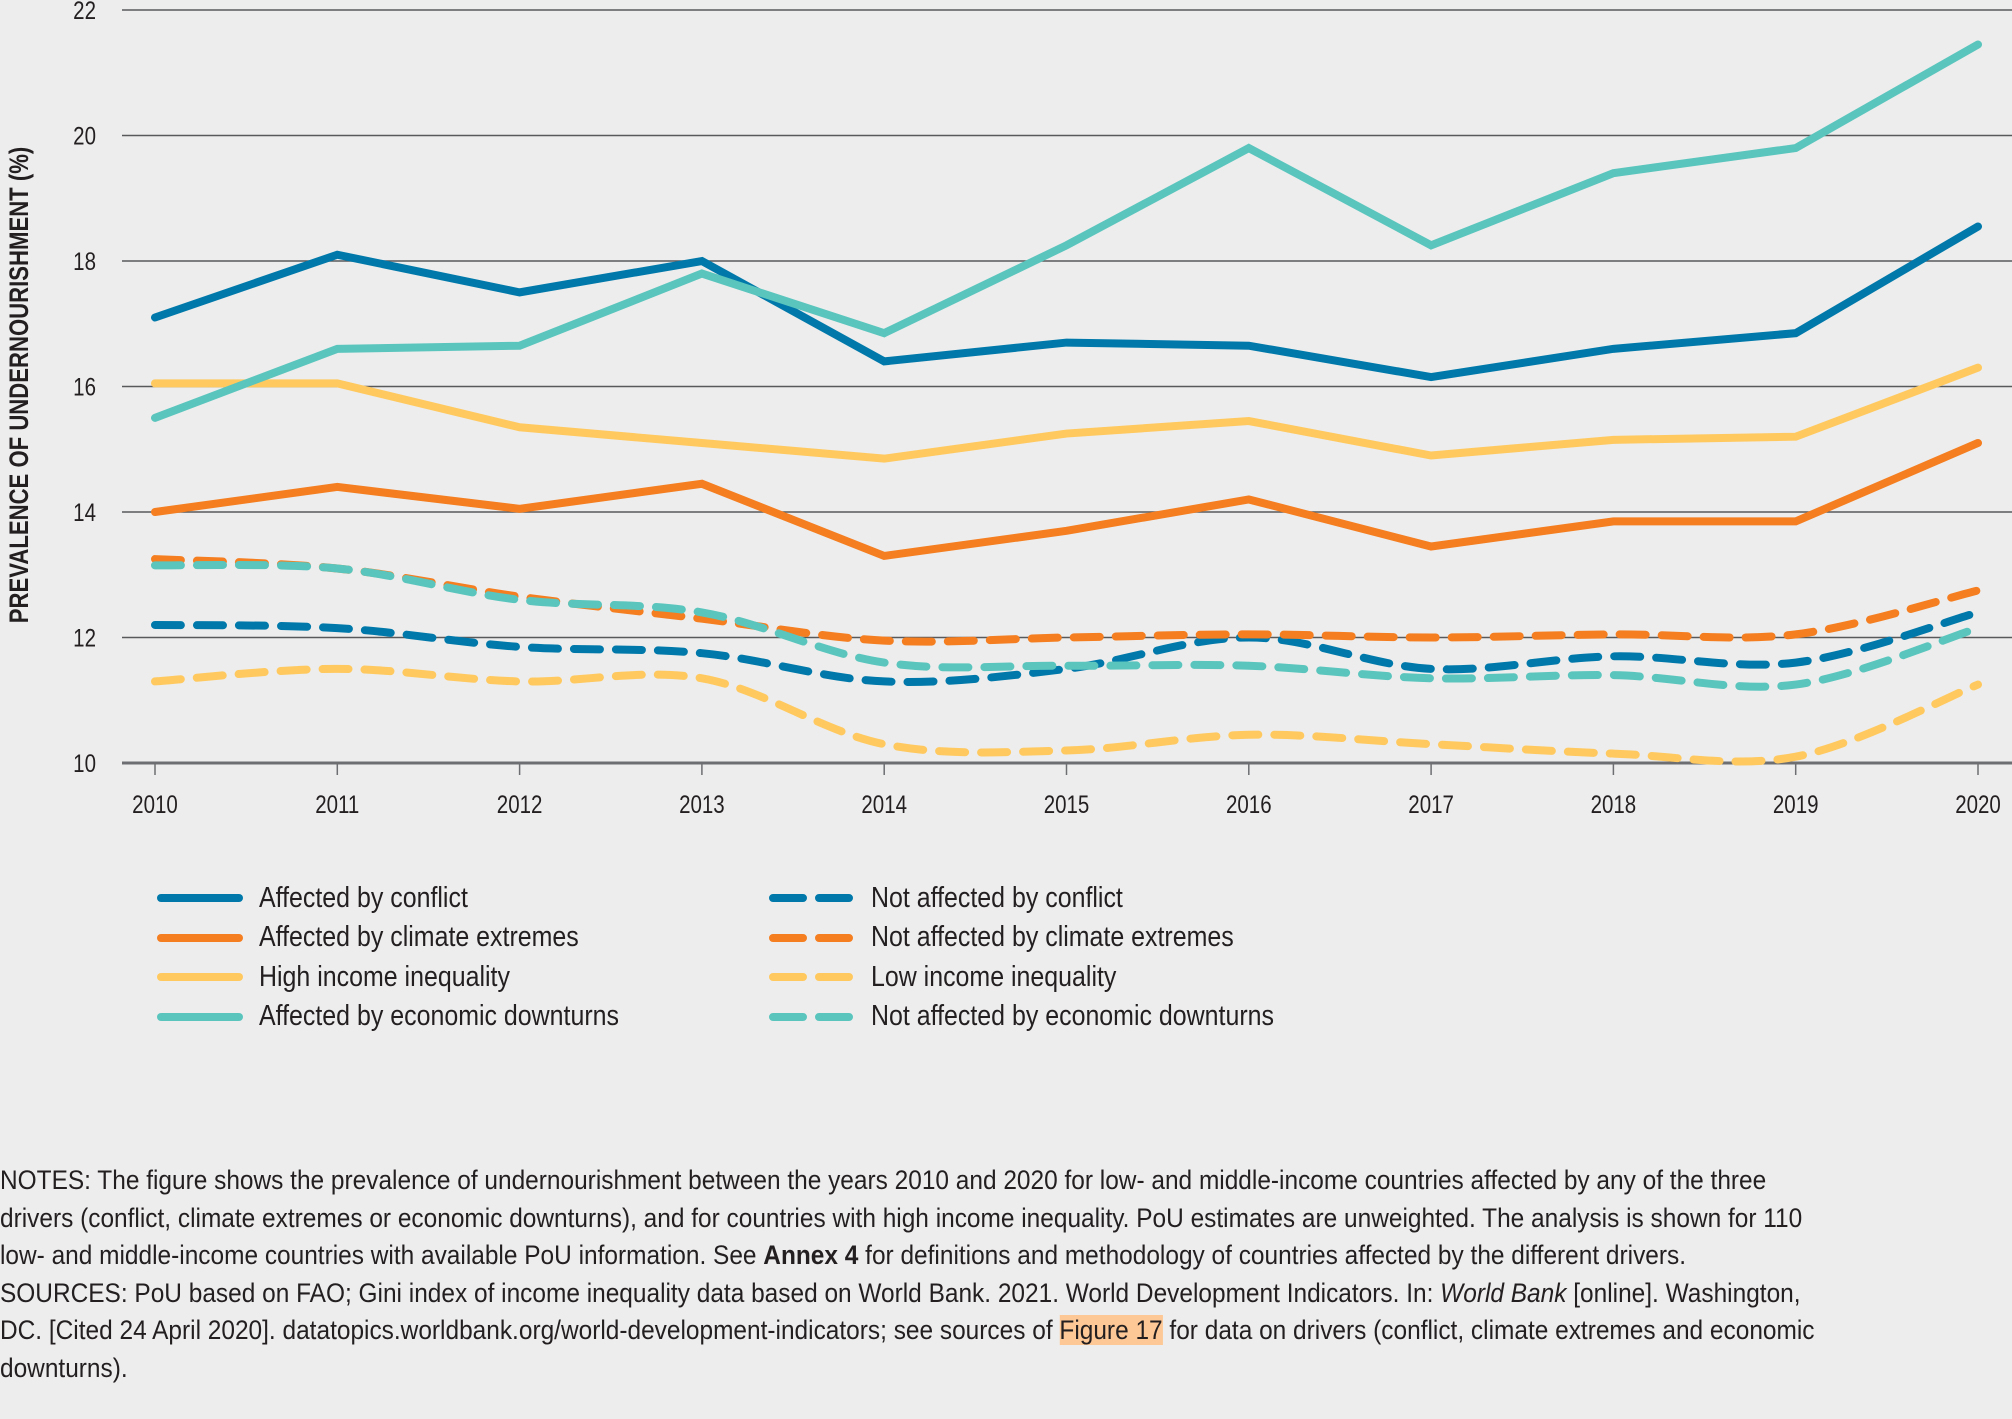 Image resolution: width=2012 pixels, height=1419 pixels. What do you see at coordinates (1978, 804) in the screenshot?
I see `x-tick-label: 2020` at bounding box center [1978, 804].